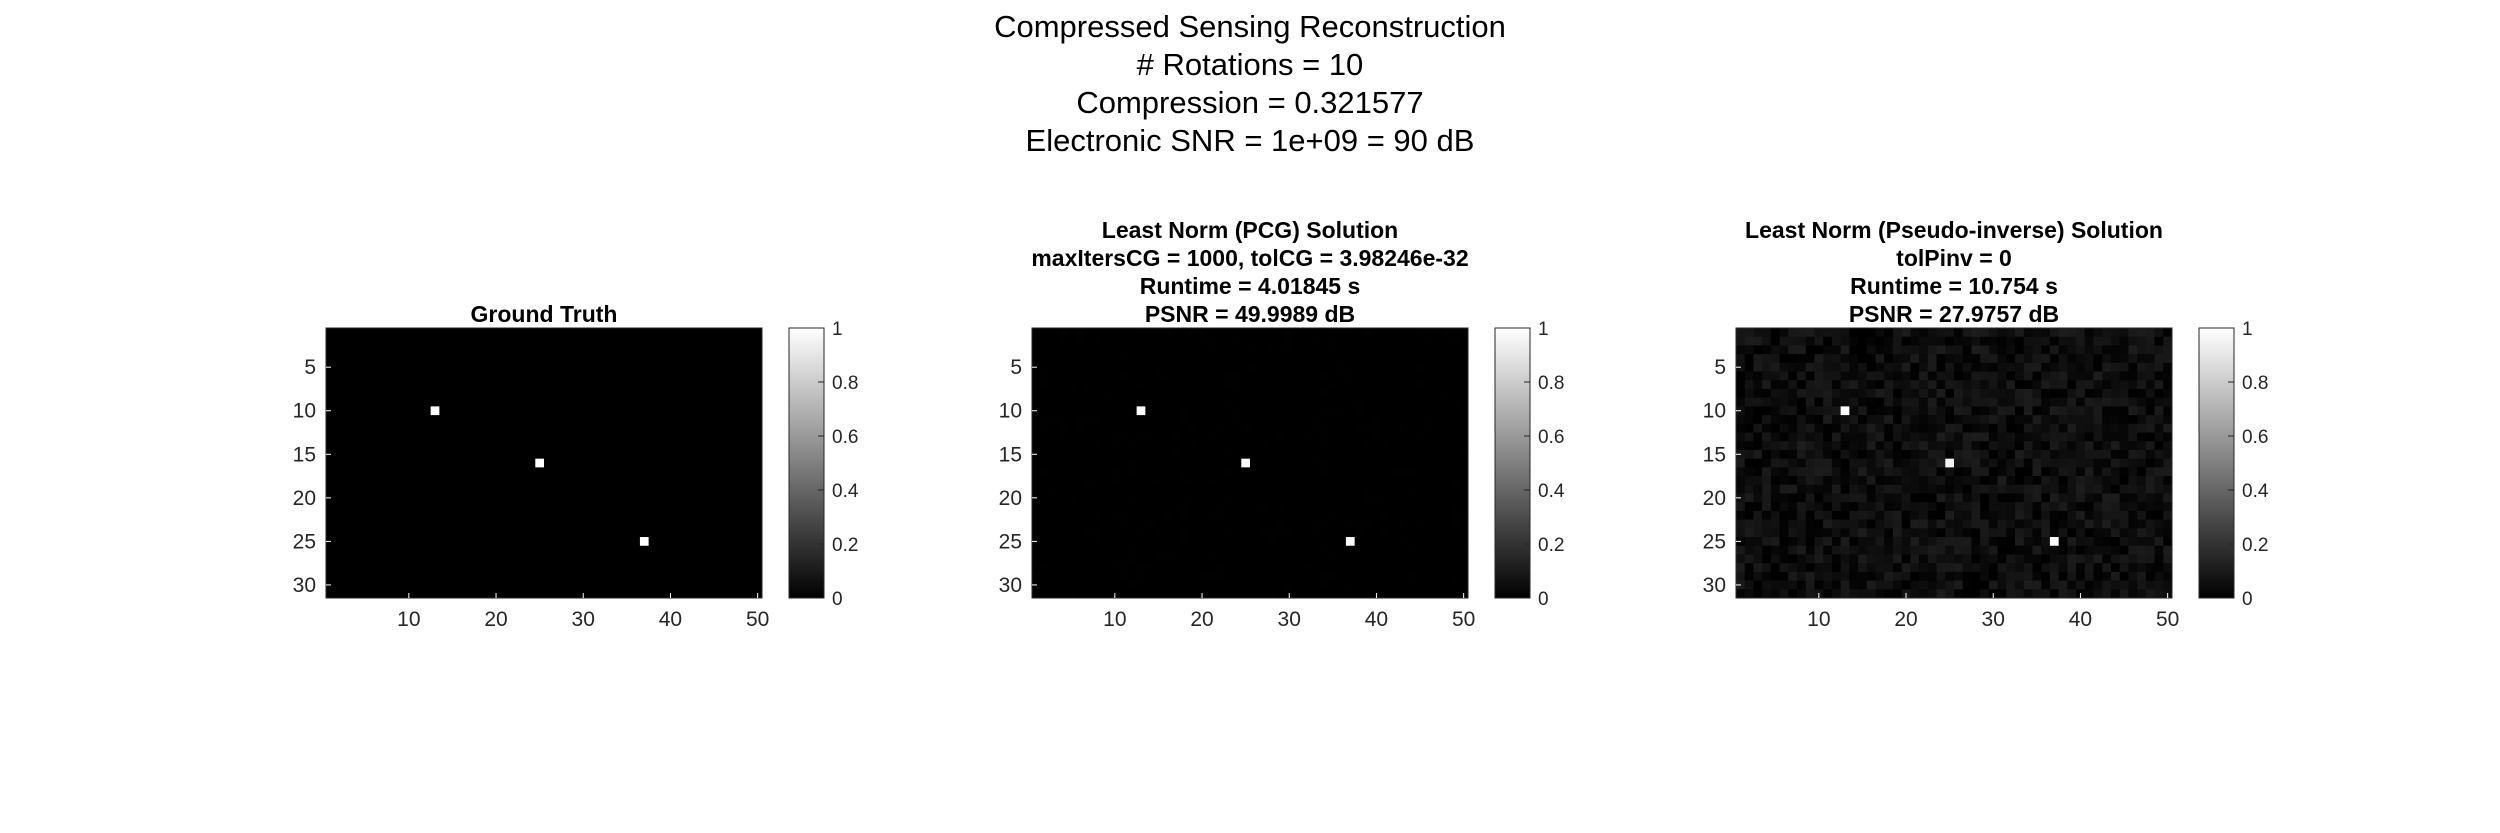 The image size is (2500, 833). Describe the element at coordinates (845, 545) in the screenshot. I see `colorbar-tick-label: 0.2` at that location.